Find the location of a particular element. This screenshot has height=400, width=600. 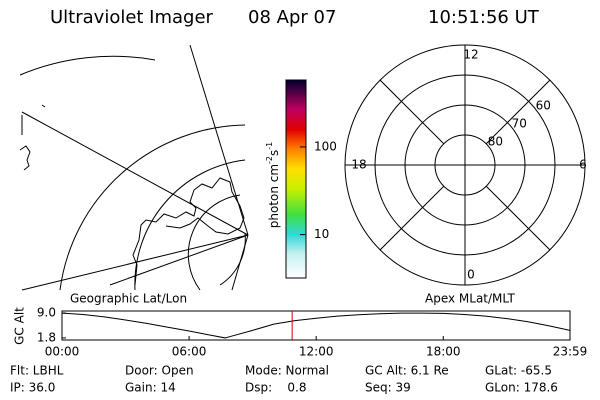

date: 08 Apr 07 is located at coordinates (292, 17).